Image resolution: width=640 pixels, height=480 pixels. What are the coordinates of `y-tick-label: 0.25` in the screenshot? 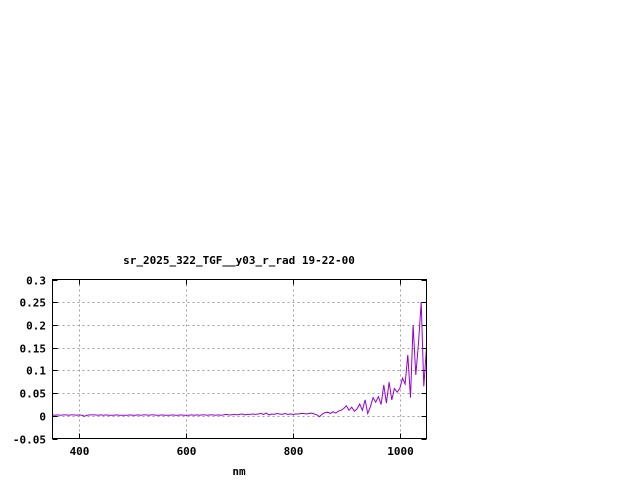 It's located at (33, 303).